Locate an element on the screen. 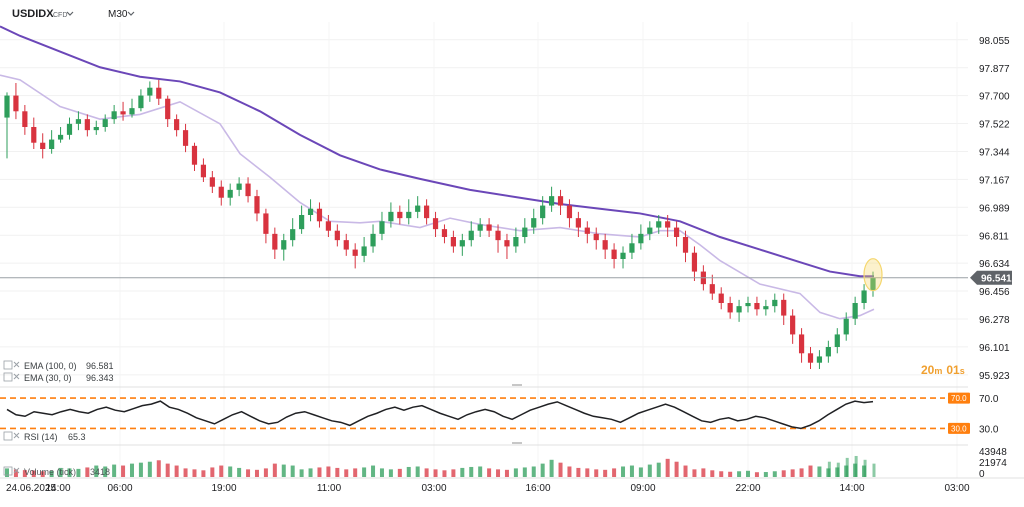  volume-close-icon is located at coordinates (16, 470).